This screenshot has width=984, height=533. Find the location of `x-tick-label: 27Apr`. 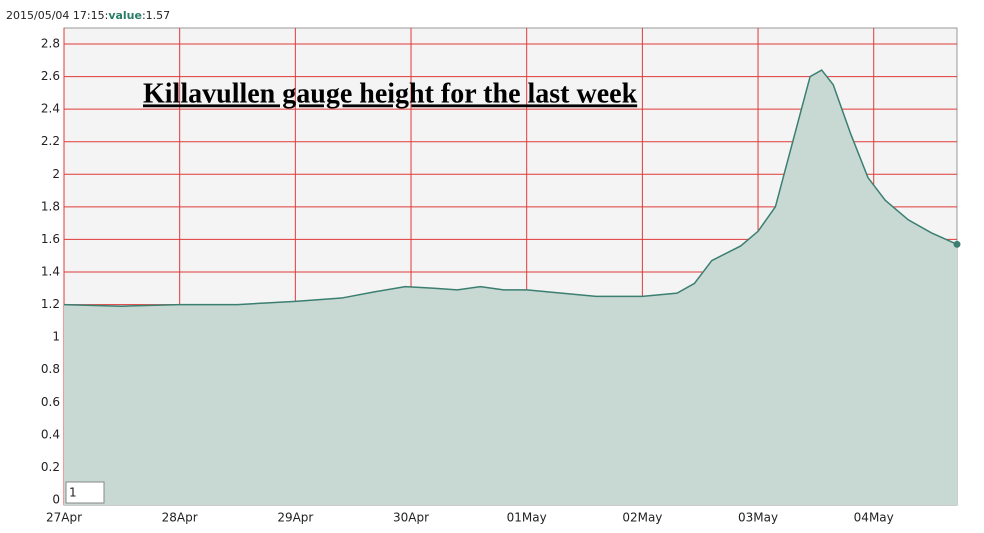

x-tick-label: 27Apr is located at coordinates (64, 518).